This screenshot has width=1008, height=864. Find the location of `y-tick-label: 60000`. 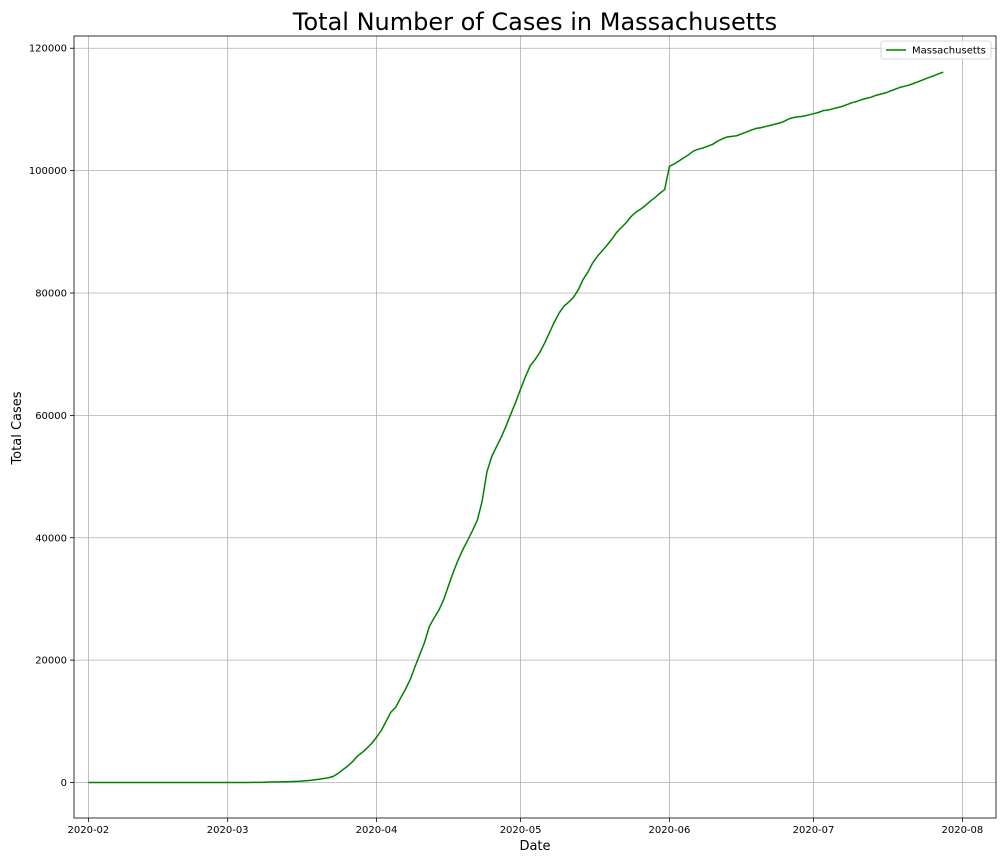

y-tick-label: 60000 is located at coordinates (51, 416).